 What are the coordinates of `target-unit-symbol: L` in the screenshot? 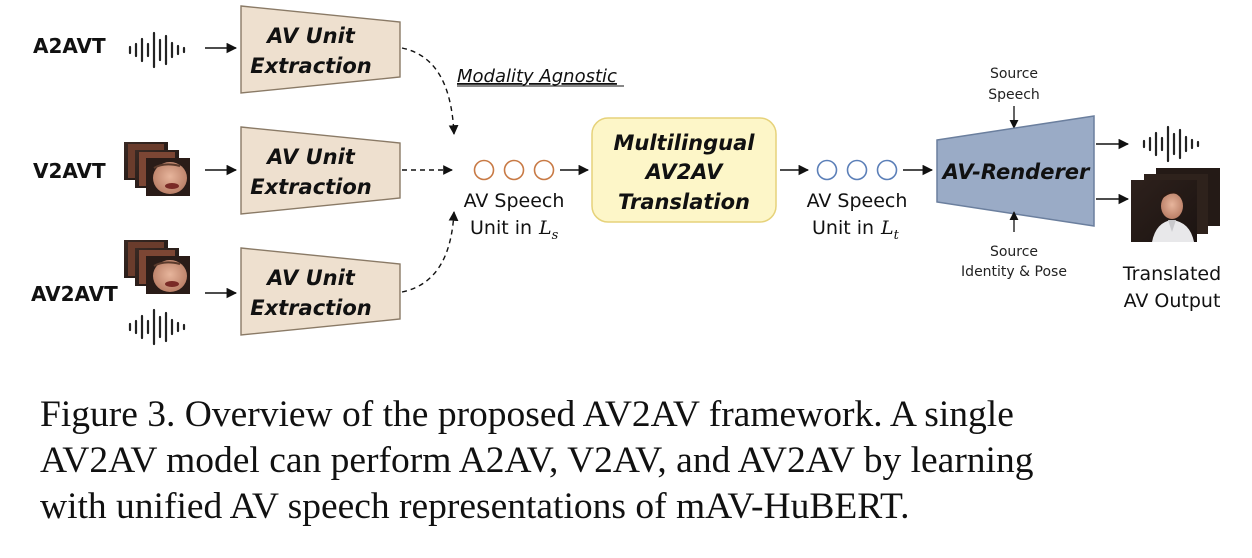 It's located at (887, 228).